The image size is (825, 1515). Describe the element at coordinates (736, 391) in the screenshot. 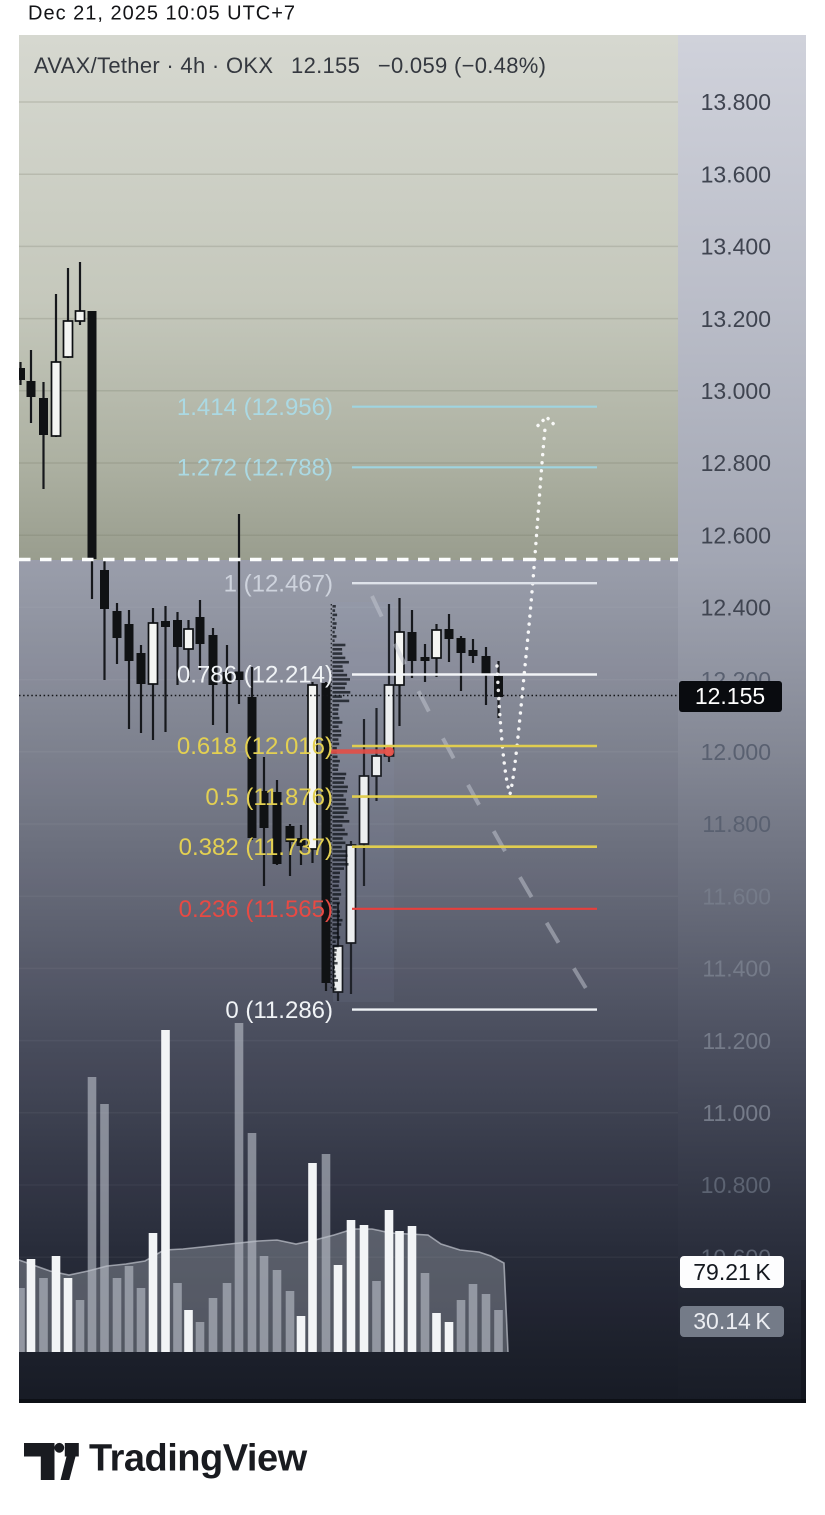

I see `svg-text: 13.000` at that location.